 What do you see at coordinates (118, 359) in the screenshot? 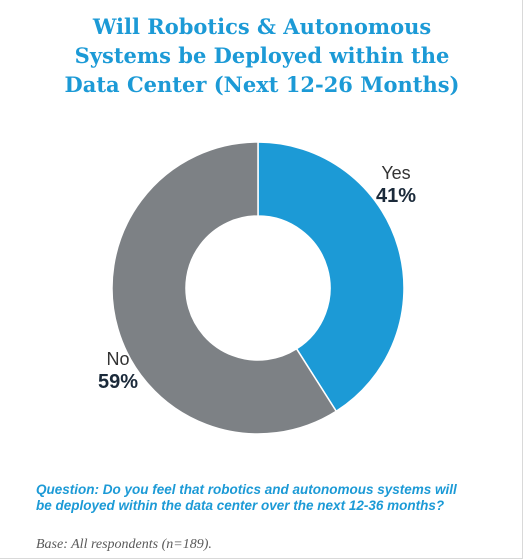
I see `slice-name-no: No` at bounding box center [118, 359].